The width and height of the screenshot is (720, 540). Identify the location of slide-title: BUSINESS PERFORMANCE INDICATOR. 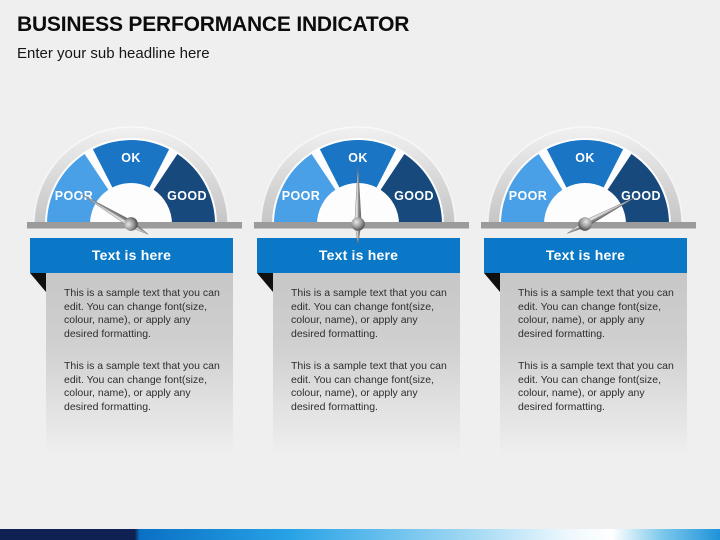
(213, 24).